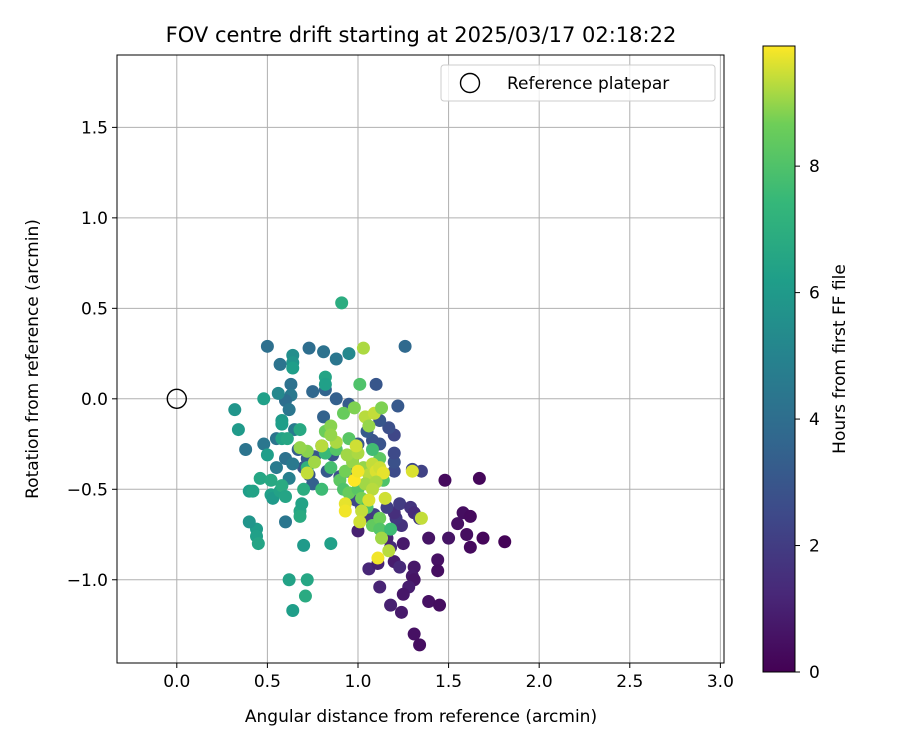 This screenshot has width=900, height=754. Describe the element at coordinates (779, 359) in the screenshot. I see `colorbar-gradient` at that location.